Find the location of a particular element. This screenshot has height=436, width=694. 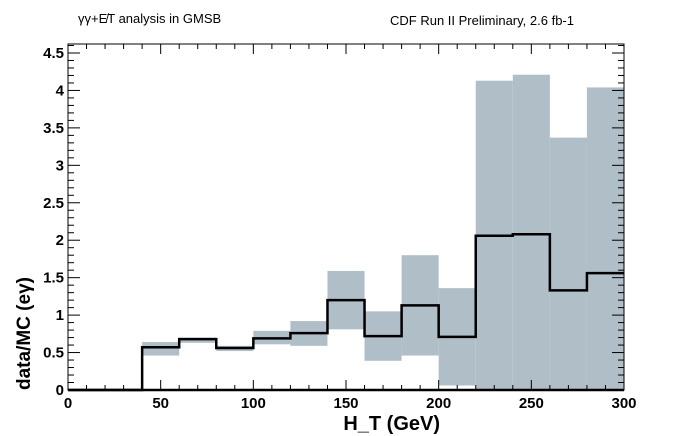

y-tick-label: 2.5 is located at coordinates (53, 203).